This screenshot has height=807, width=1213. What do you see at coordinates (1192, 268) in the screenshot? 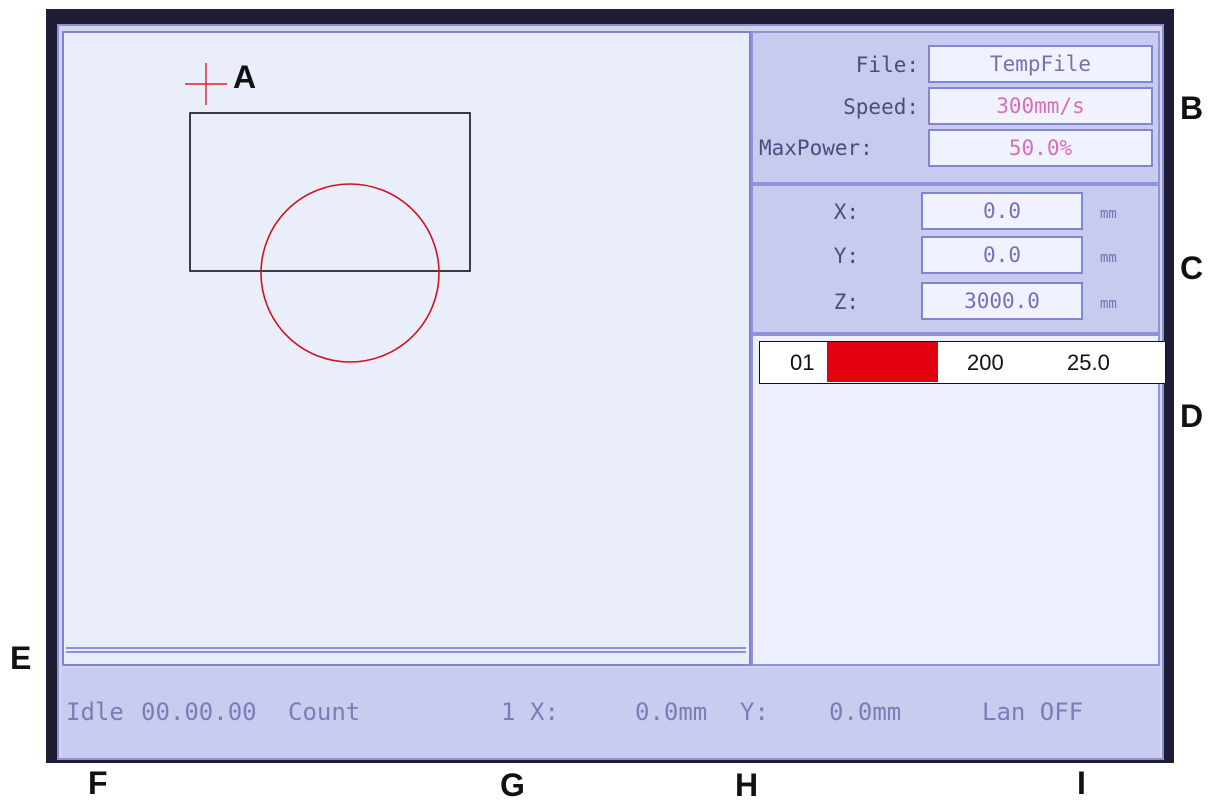
I see `callout-c: C` at bounding box center [1192, 268].